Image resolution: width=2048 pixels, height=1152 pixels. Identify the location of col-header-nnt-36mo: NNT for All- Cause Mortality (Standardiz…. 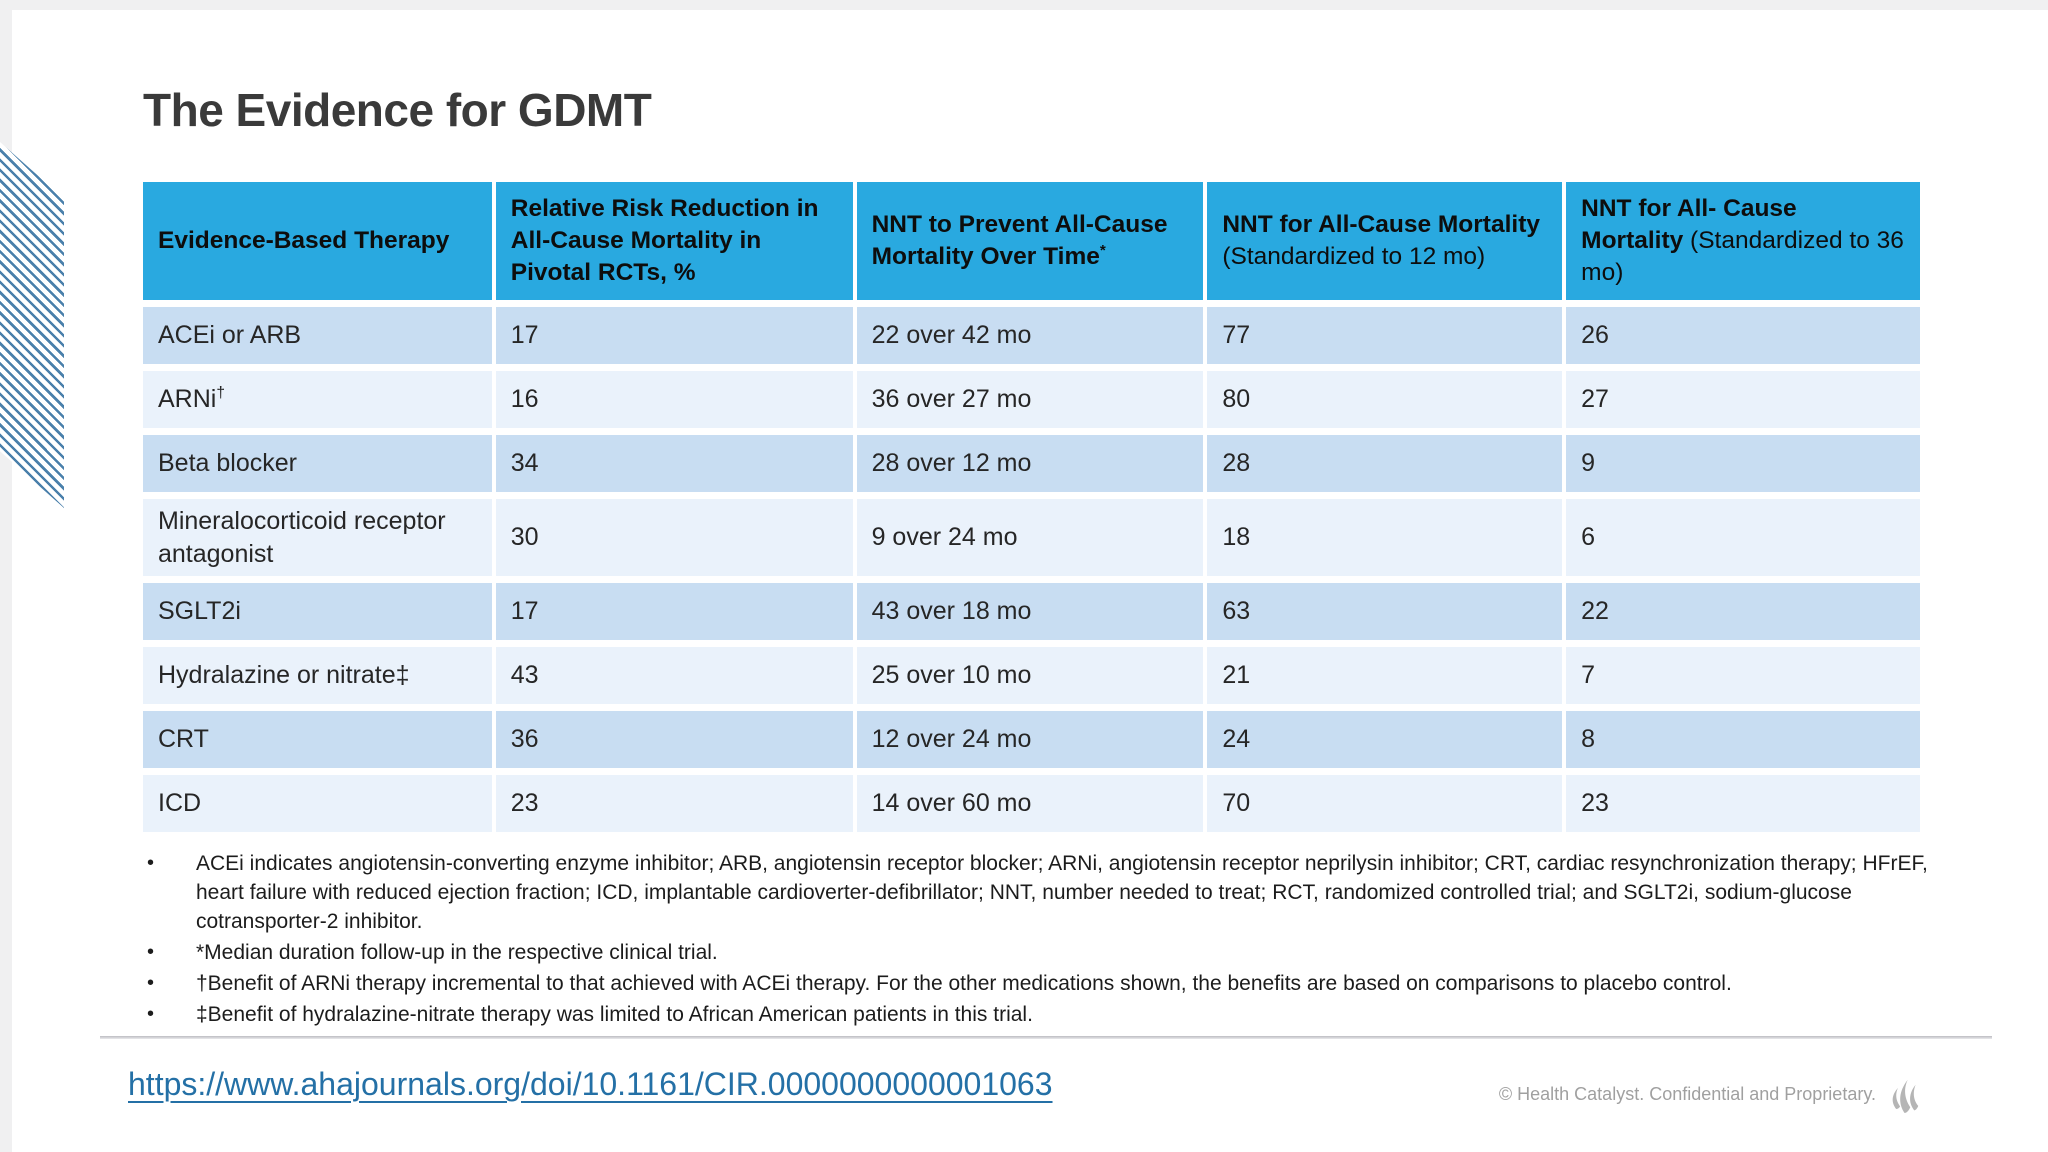
(1743, 241).